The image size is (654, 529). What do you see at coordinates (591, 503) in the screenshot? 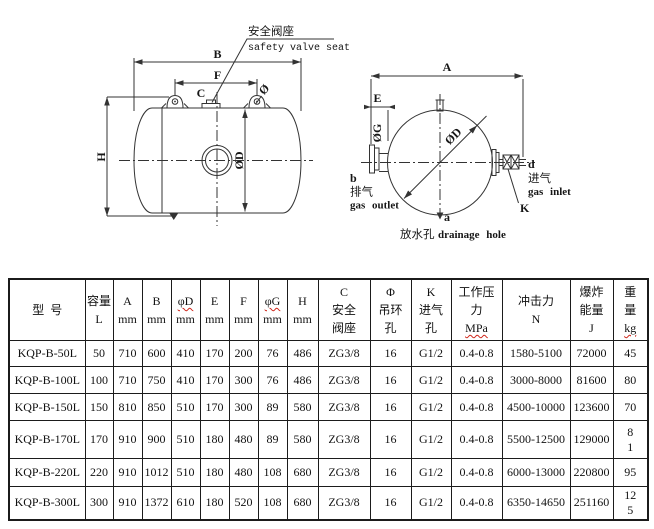
I see `table-cell: 251160` at bounding box center [591, 503].